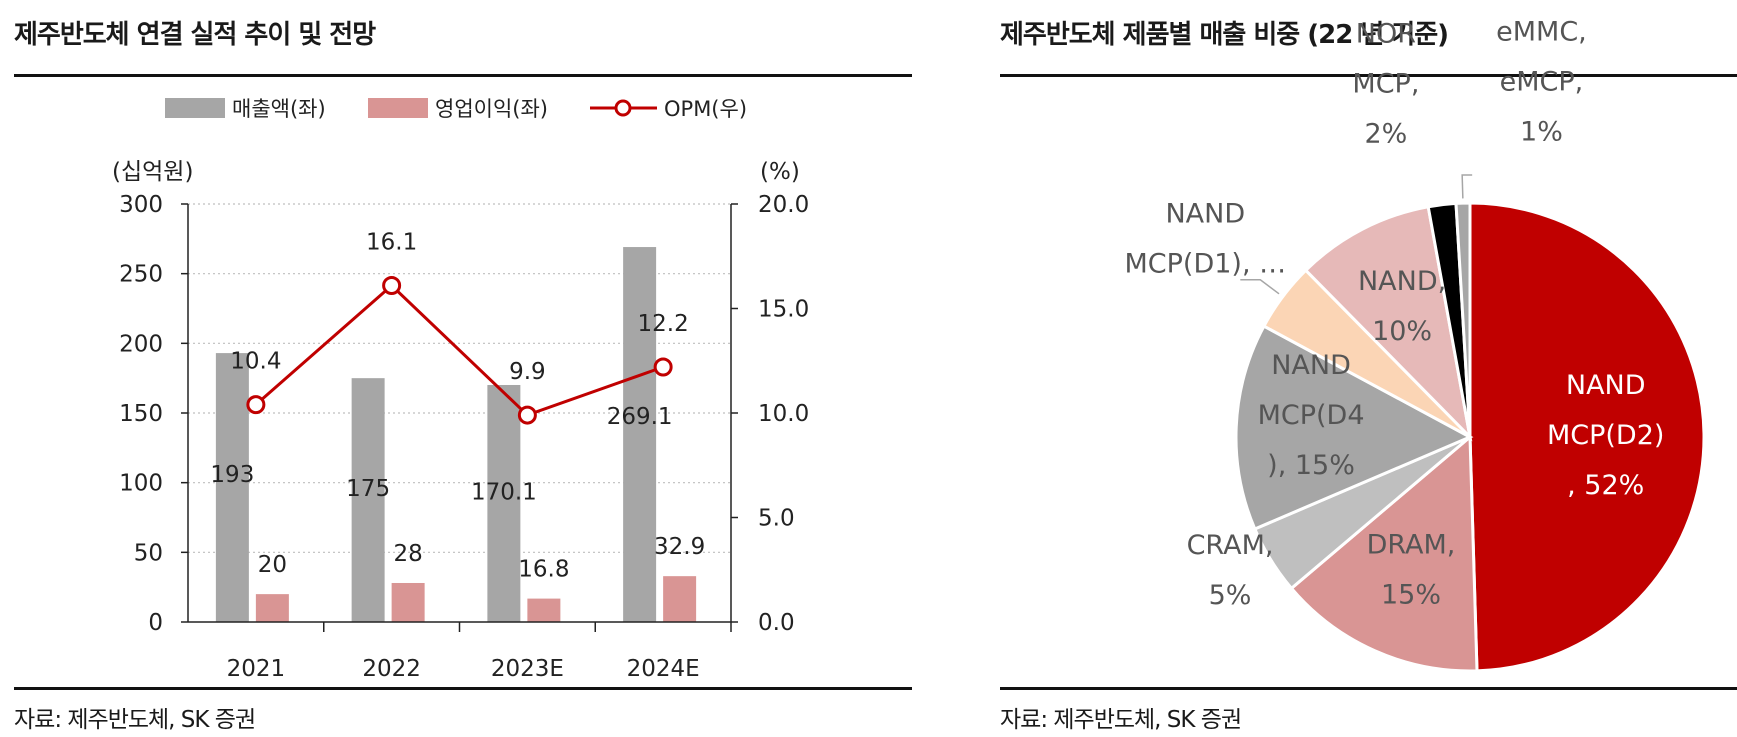 The width and height of the screenshot is (1737, 737). What do you see at coordinates (1311, 415) in the screenshot?
I see `pie-slice-label: NAND MCP(D4), 15%` at bounding box center [1311, 415].